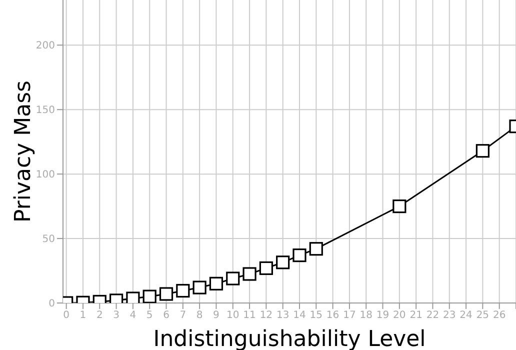  What do you see at coordinates (149, 316) in the screenshot?
I see `x-tick-label: 5` at bounding box center [149, 316].